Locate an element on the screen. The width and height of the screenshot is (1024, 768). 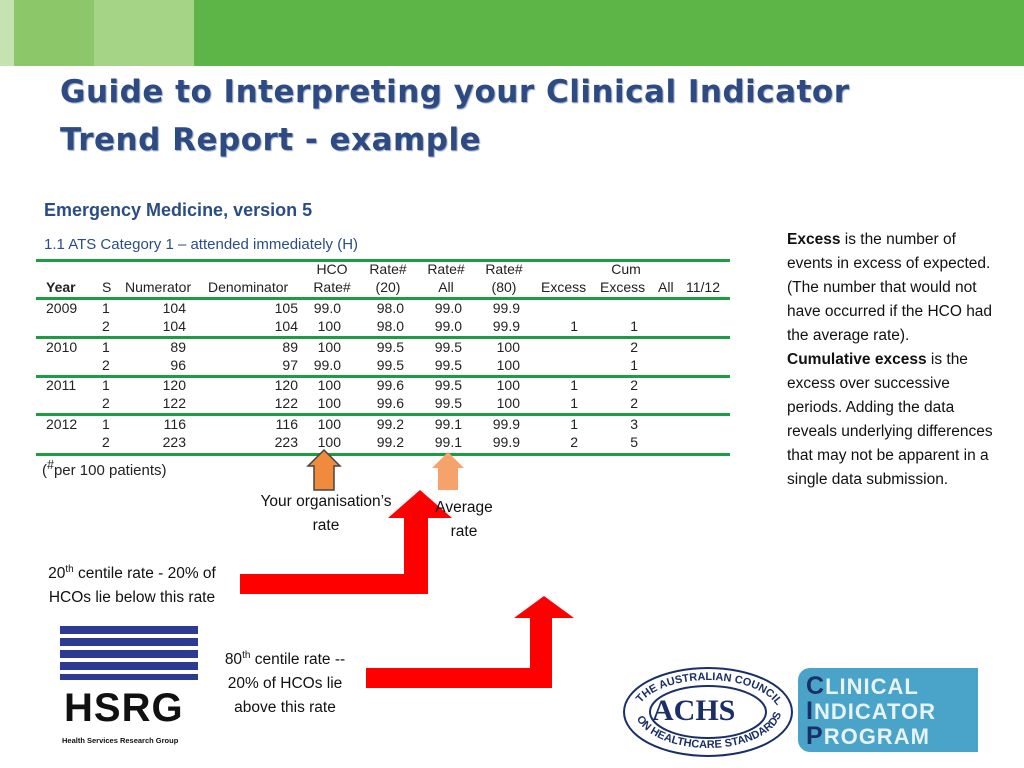
col-header-denominator: Denominator is located at coordinates (248, 287).